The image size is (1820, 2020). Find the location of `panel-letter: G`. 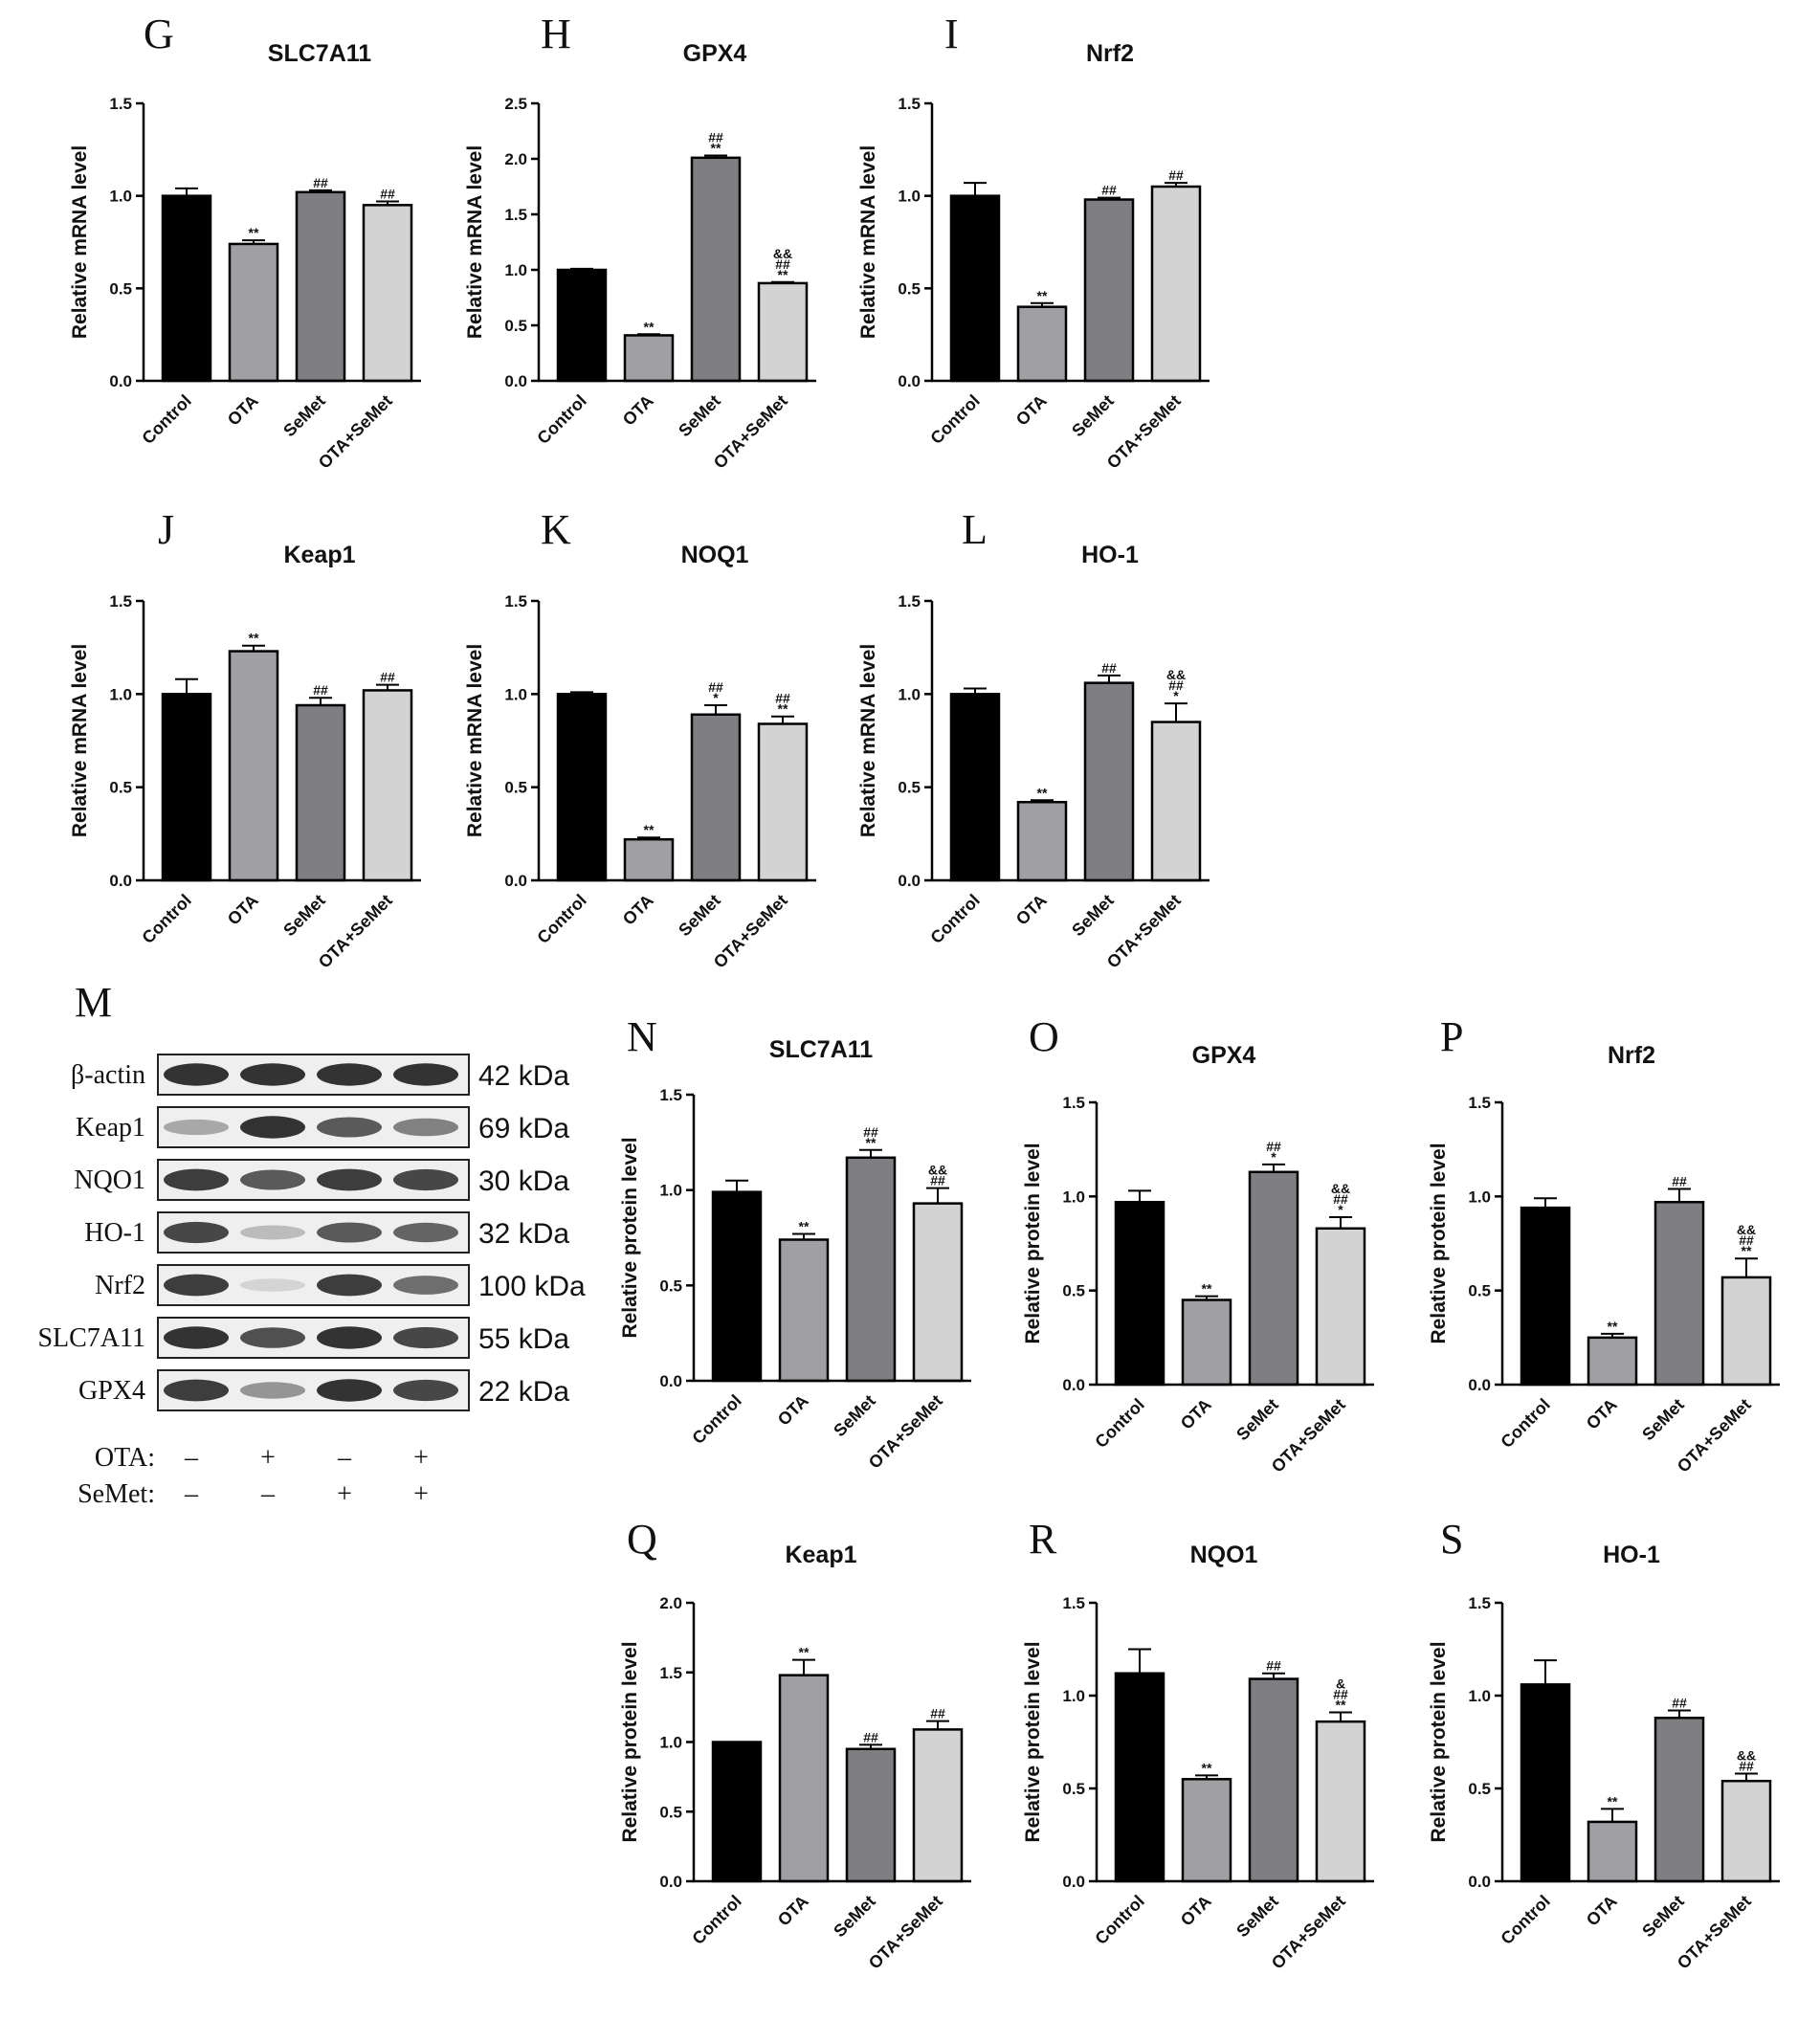

panel-letter: G is located at coordinates (159, 34).